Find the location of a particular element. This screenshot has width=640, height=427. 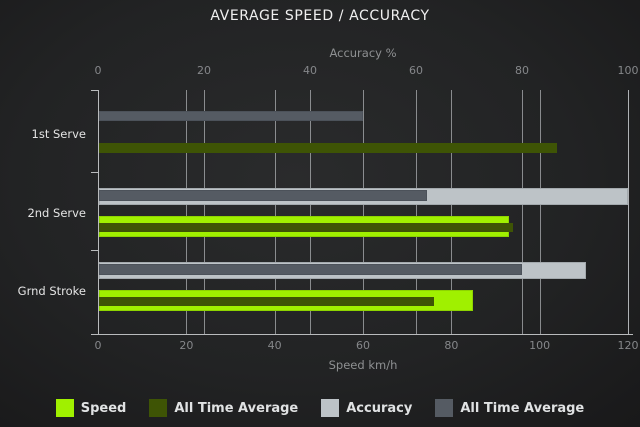

legend-item-speed: Speed is located at coordinates (91, 408).